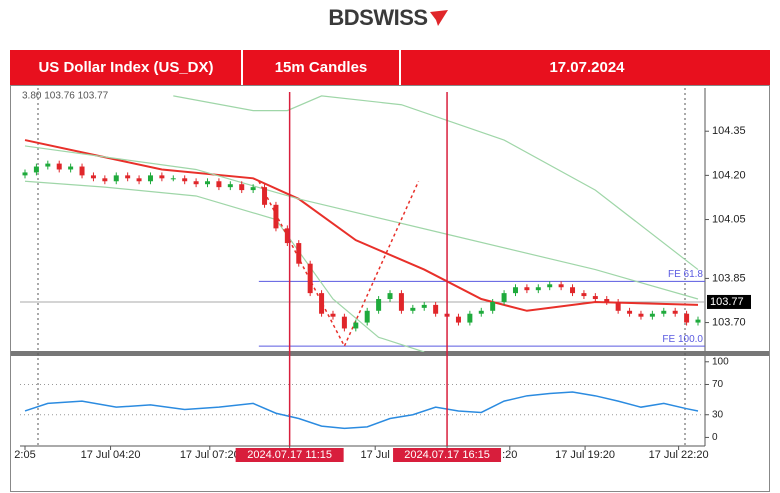  What do you see at coordinates (361, 410) in the screenshot?
I see `indicator-line` at bounding box center [361, 410].